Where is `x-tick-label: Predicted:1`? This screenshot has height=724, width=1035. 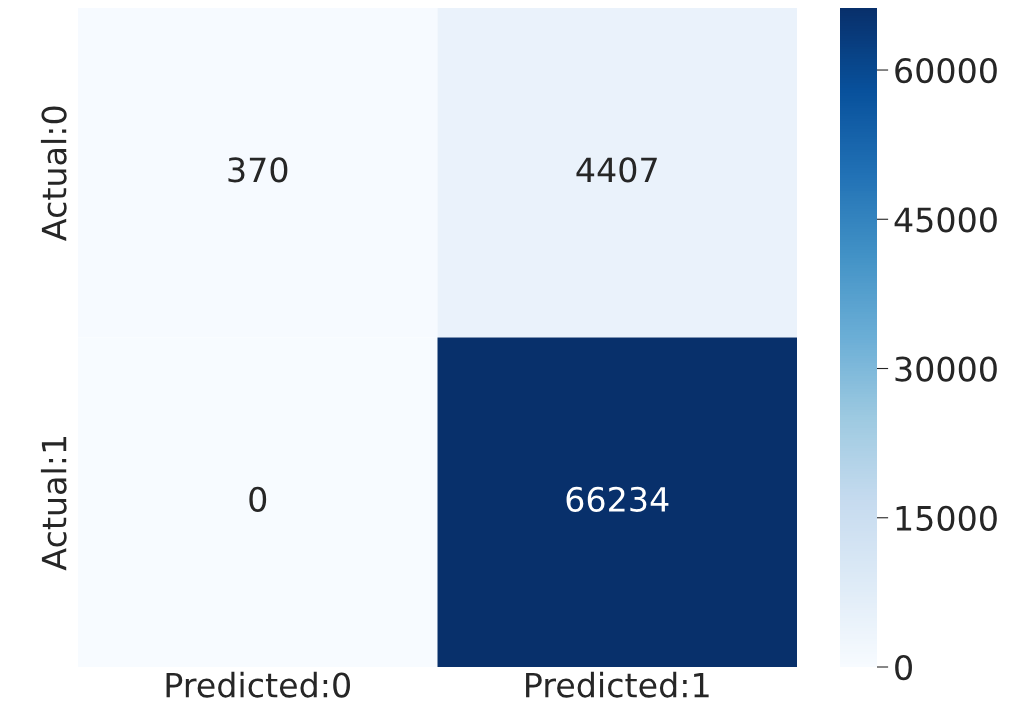
x-tick-label: Predicted:1 is located at coordinates (617, 684).